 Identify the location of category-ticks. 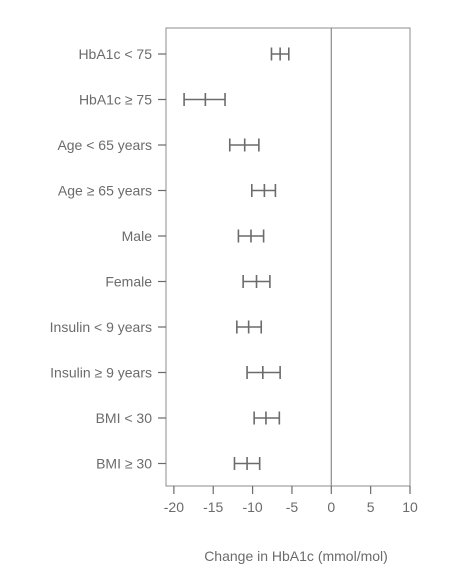
(162, 259).